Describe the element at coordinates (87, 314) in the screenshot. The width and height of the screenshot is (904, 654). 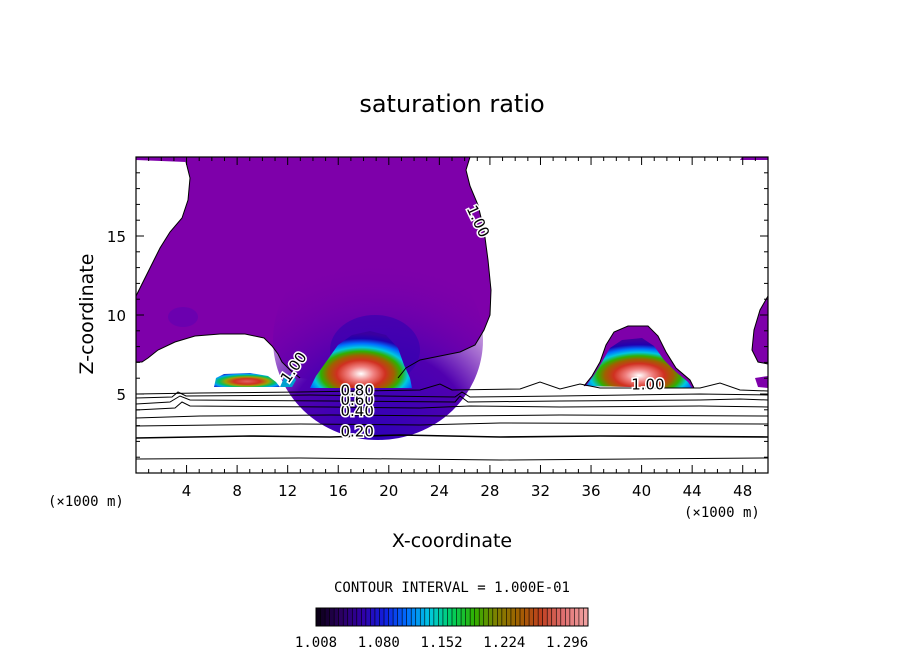
I see `y-axis-label: Z-coordinate` at that location.